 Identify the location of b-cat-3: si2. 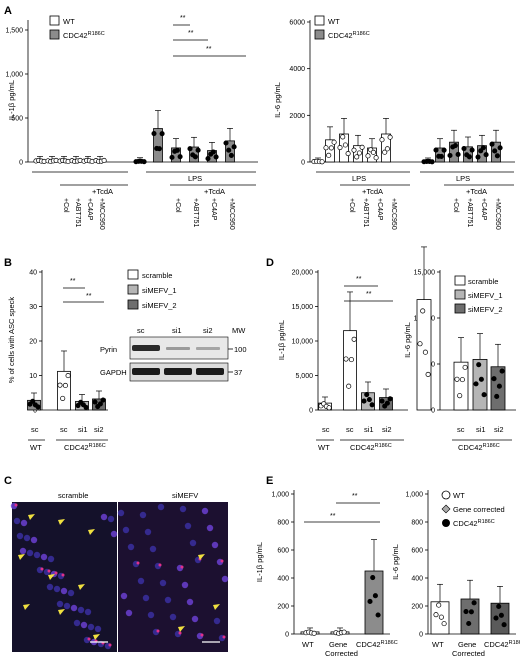
(99, 429).